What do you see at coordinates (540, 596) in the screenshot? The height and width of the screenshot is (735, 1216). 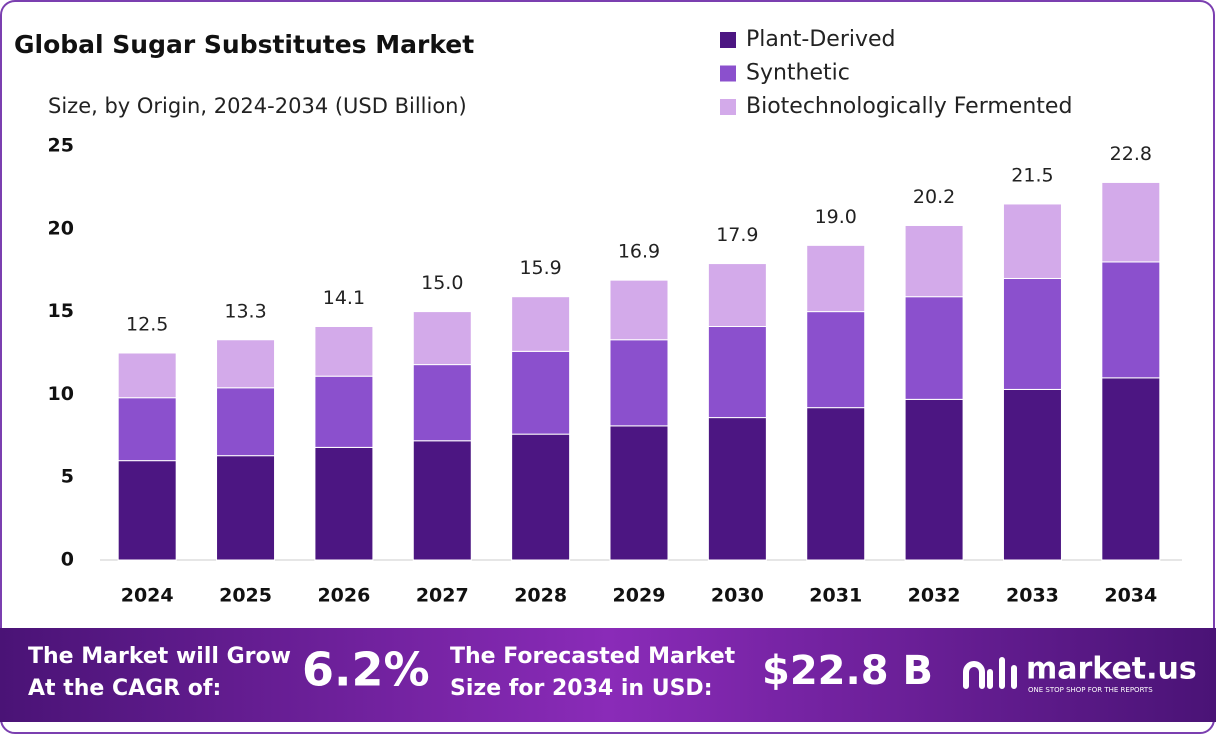 I see `x-tick-label: 2028` at bounding box center [540, 596].